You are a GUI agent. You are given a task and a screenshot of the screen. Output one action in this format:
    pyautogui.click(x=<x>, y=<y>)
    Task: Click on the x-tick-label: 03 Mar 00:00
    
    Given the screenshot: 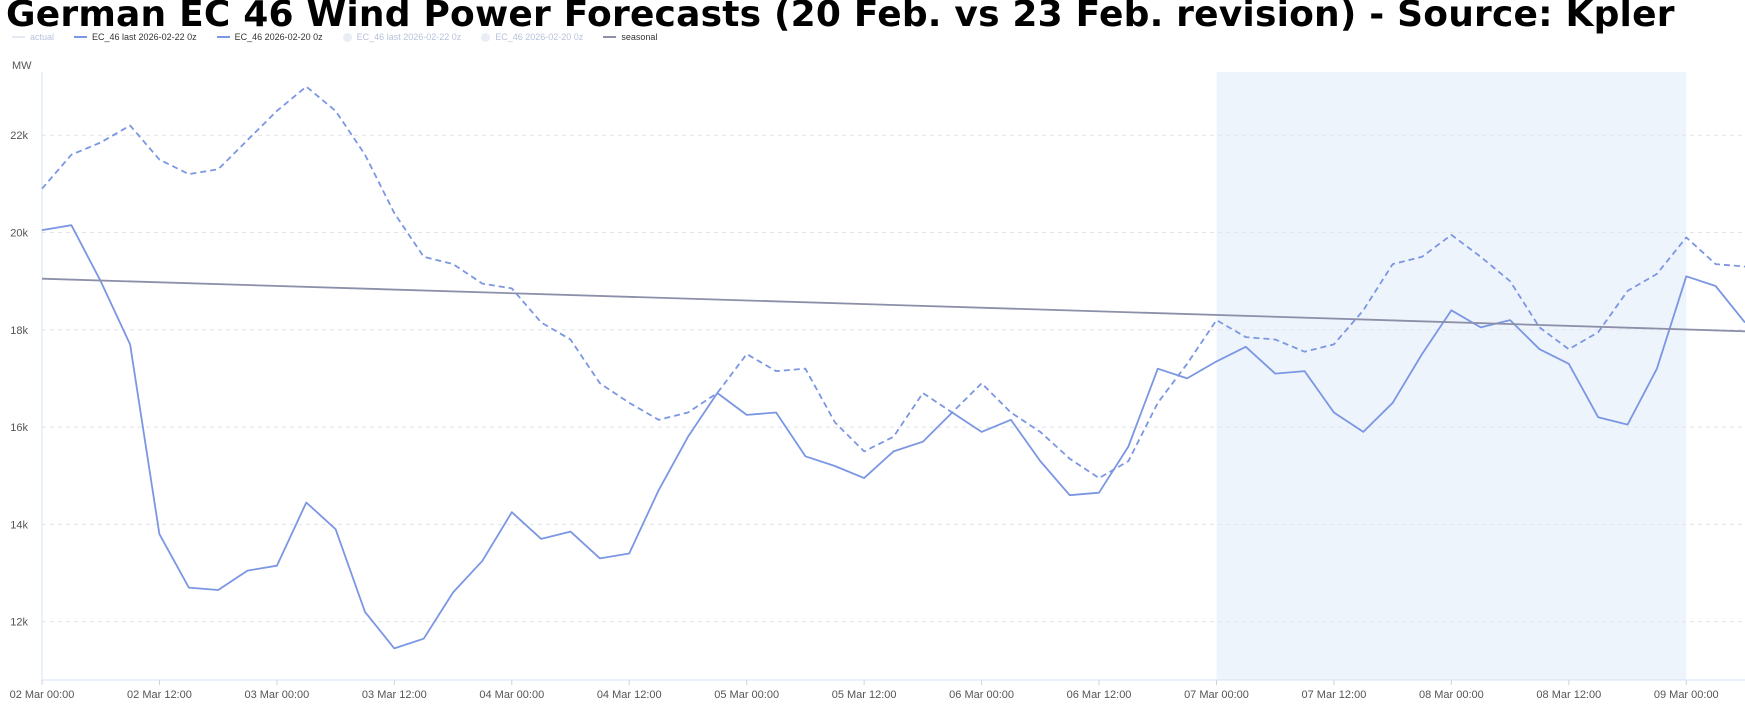 What is the action you would take?
    pyautogui.click(x=276, y=695)
    